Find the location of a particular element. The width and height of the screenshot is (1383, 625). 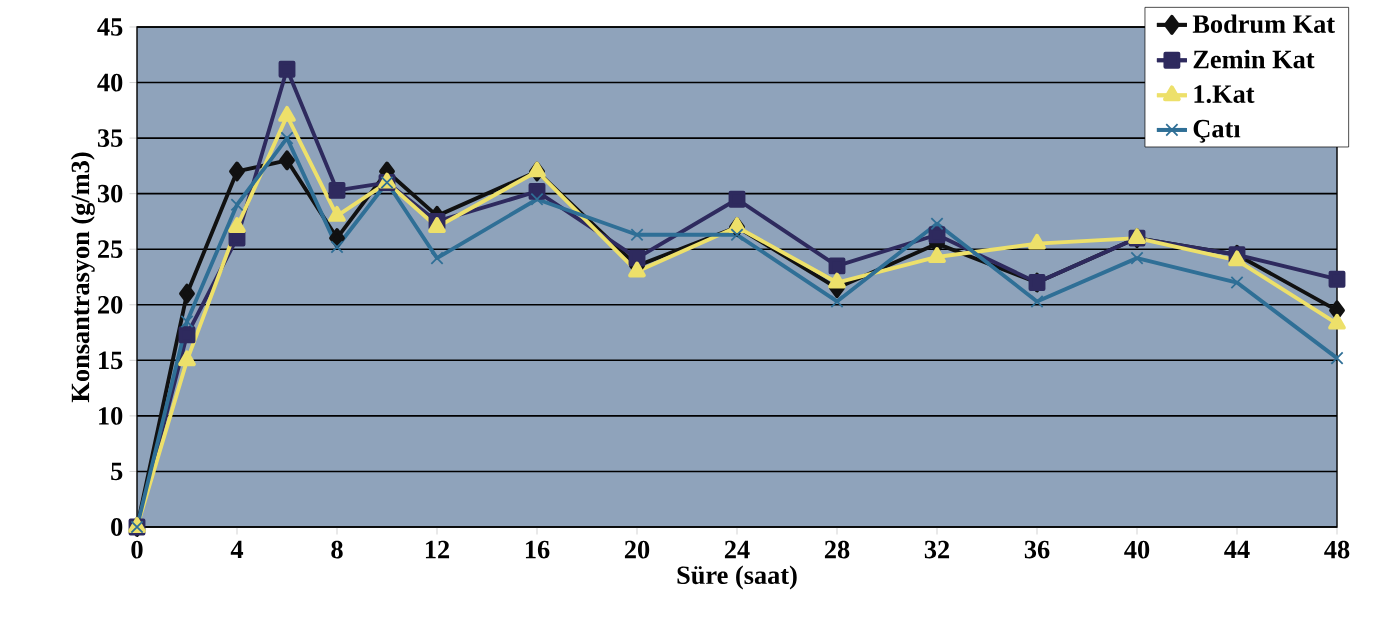

y-tick-label: 40 is located at coordinates (110, 82).